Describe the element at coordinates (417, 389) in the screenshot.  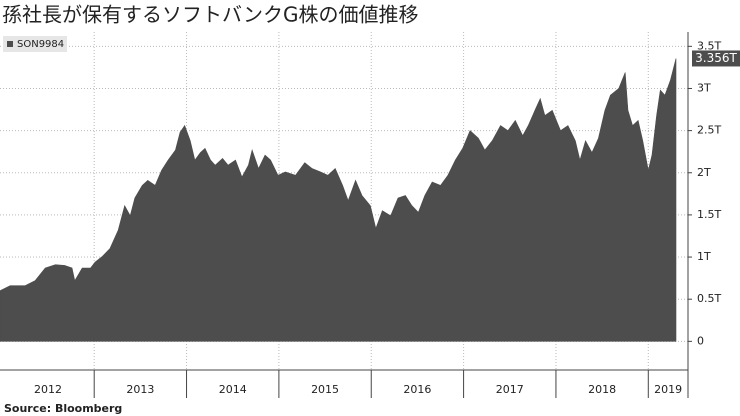
I see `x-tick-label: 2016` at that location.